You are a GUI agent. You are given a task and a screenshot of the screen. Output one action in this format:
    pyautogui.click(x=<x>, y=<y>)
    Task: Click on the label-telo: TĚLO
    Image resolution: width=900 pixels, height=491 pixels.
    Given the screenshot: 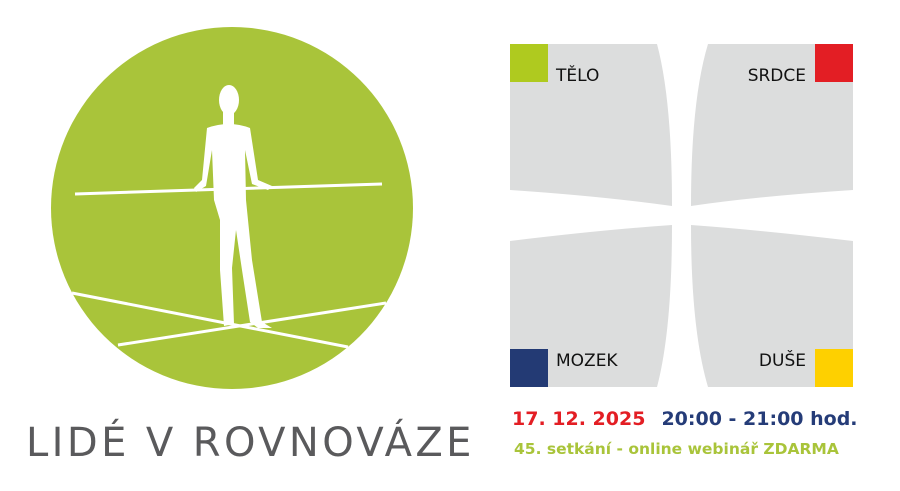 What is the action you would take?
    pyautogui.click(x=578, y=76)
    